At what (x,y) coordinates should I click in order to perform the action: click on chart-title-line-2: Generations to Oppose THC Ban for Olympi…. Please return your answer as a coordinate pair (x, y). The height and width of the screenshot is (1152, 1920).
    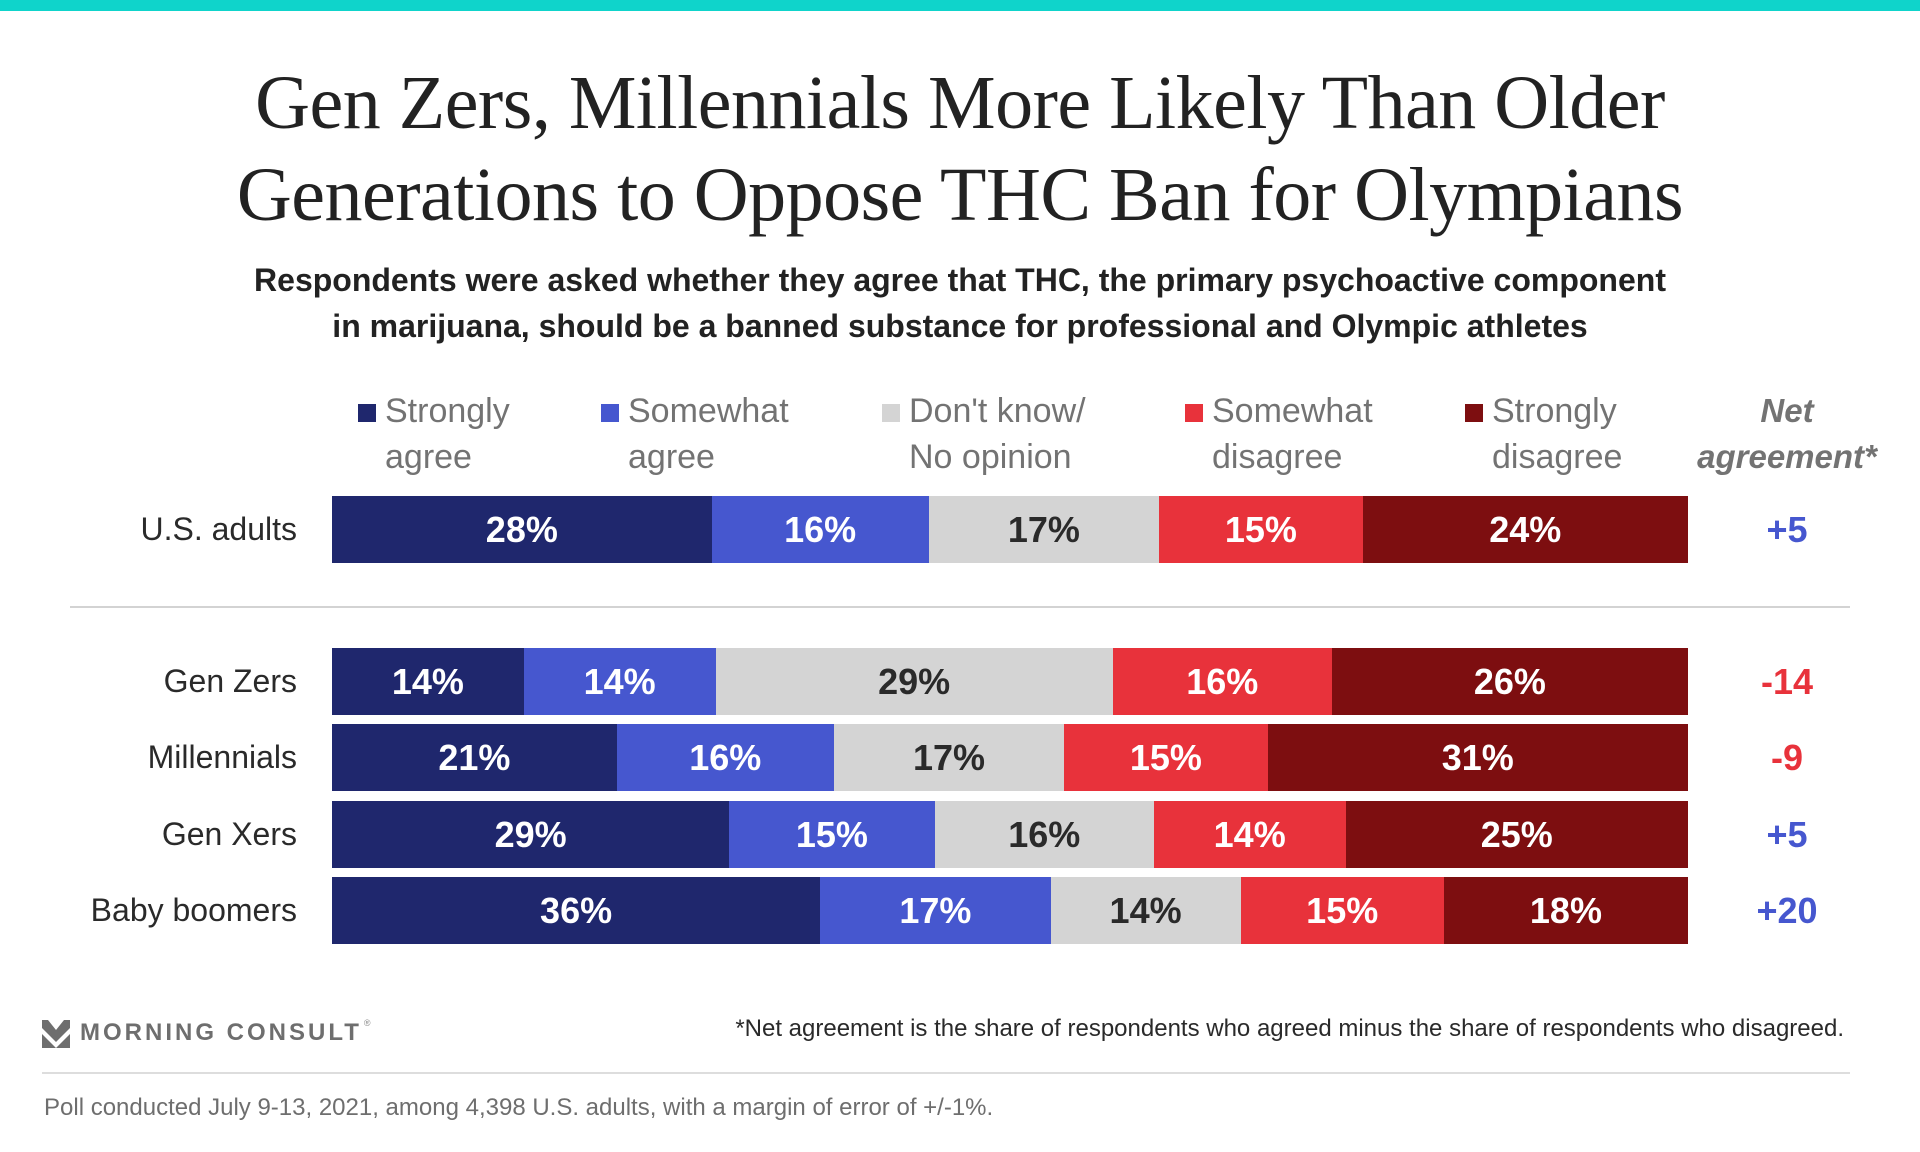
    Looking at the image, I should click on (960, 195).